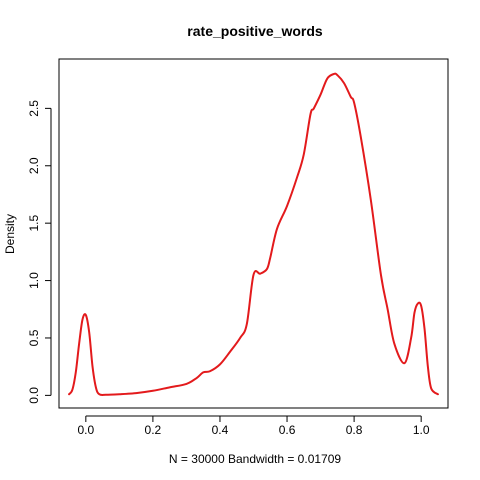 Image resolution: width=480 pixels, height=480 pixels. Describe the element at coordinates (34, 280) in the screenshot. I see `y-tick-label: 1.0` at that location.